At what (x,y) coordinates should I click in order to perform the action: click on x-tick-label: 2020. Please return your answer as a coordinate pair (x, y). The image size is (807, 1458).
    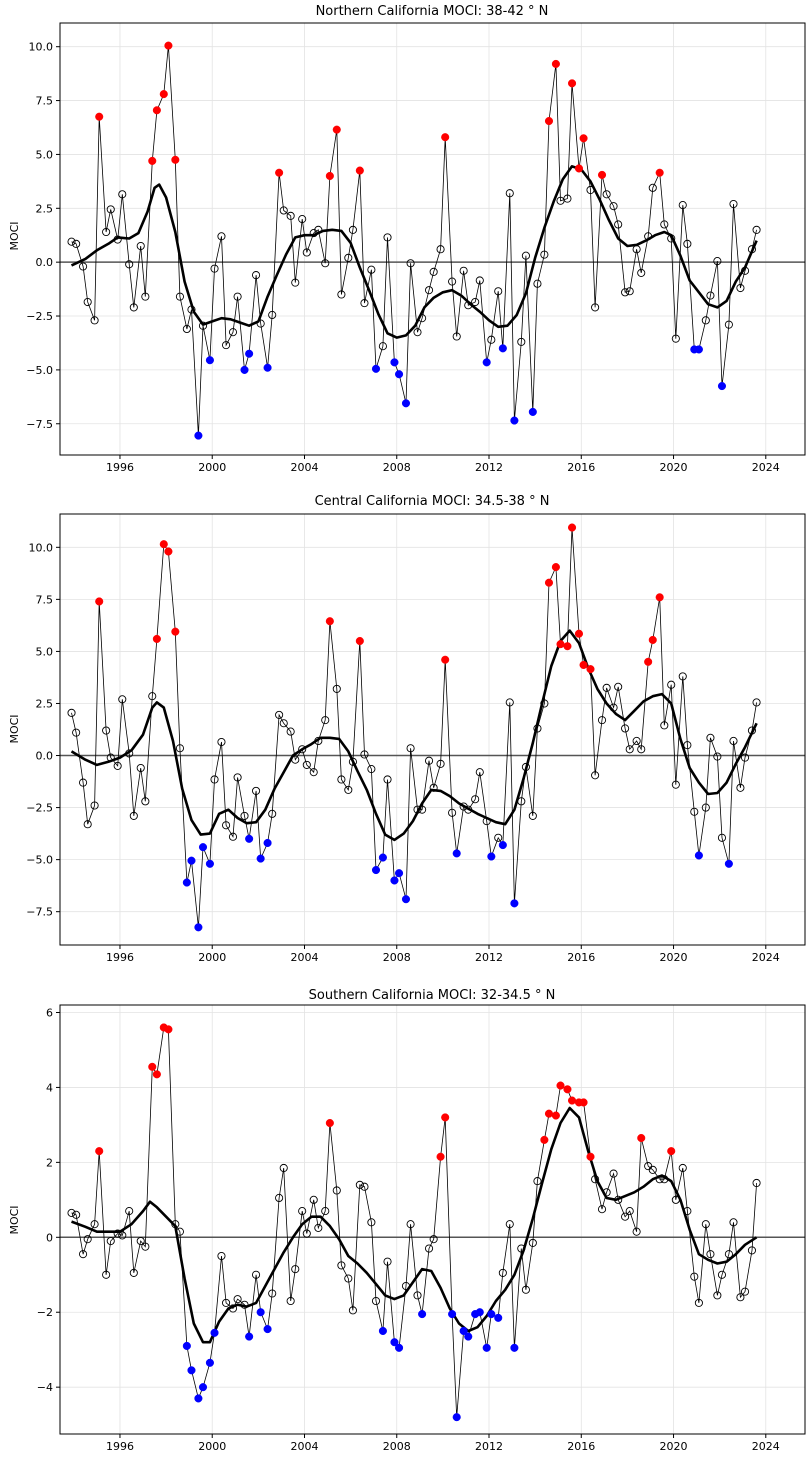
    Looking at the image, I should click on (674, 957).